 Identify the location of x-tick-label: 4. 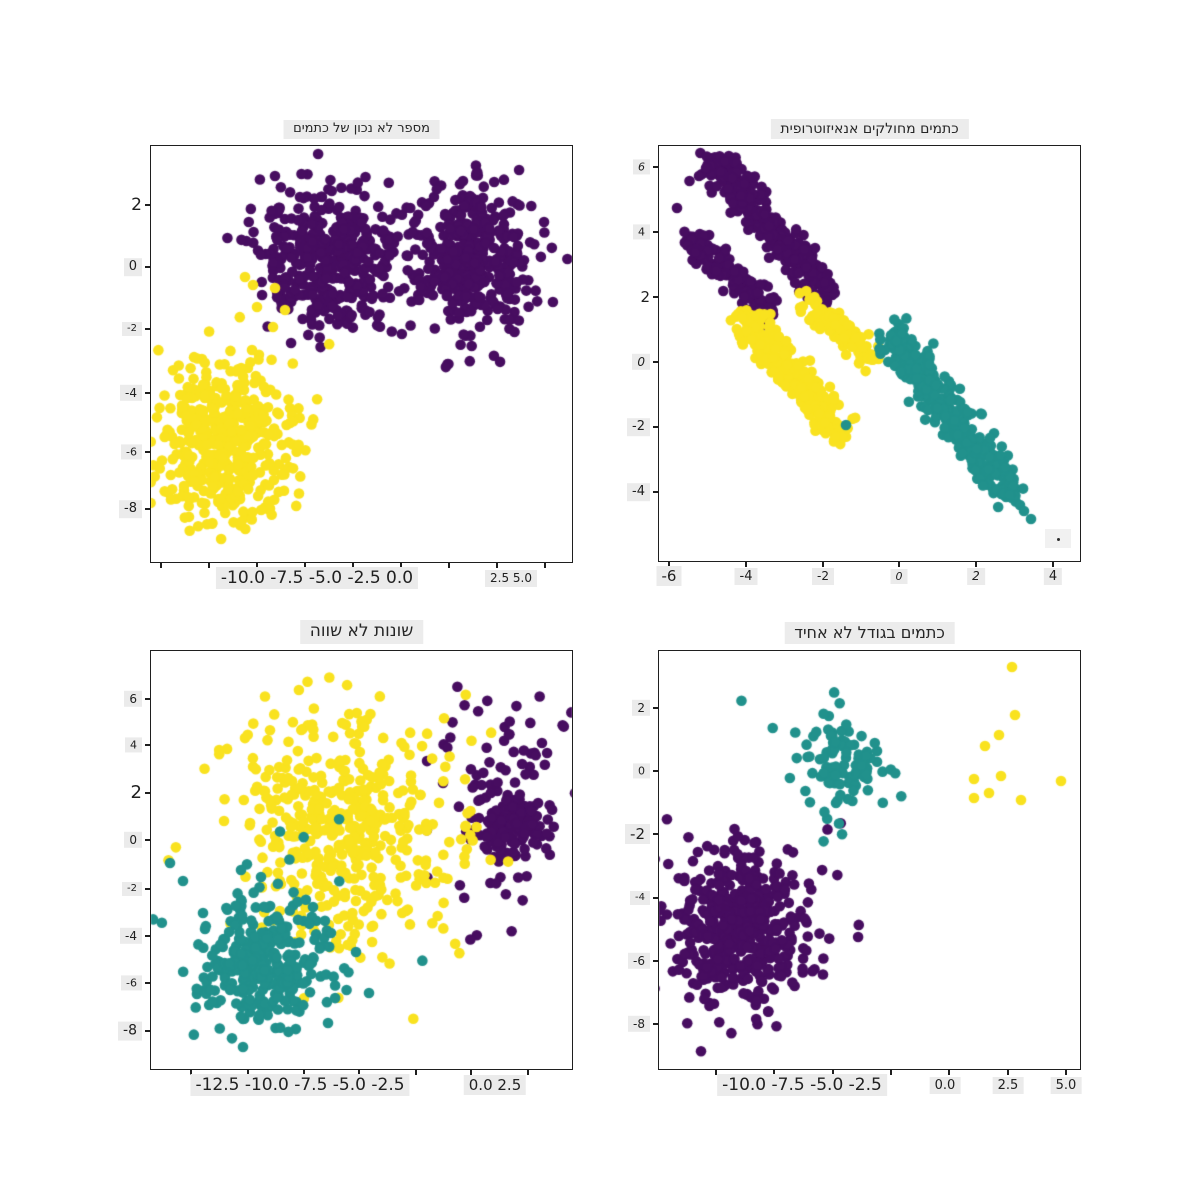
(1053, 576).